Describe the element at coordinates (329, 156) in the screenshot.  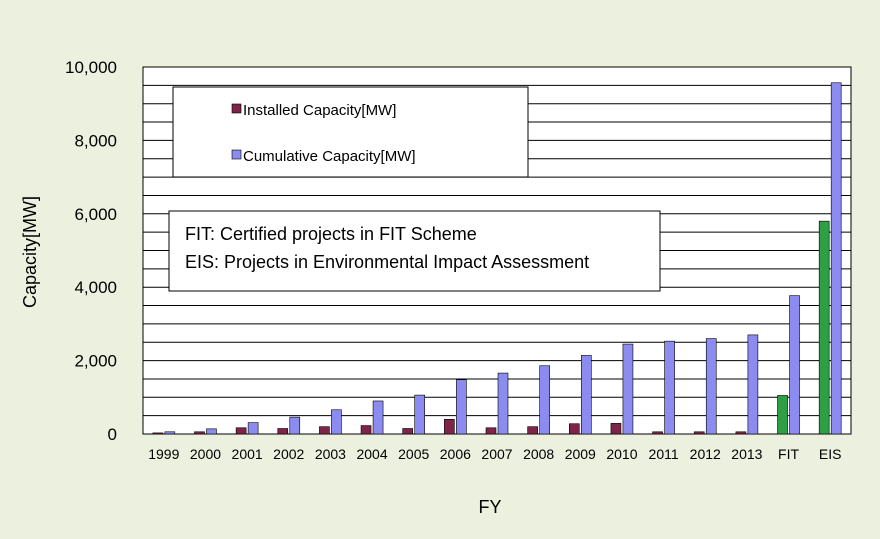
I see `legend-label-cumulative: Cumulative Capacity[MW]` at that location.